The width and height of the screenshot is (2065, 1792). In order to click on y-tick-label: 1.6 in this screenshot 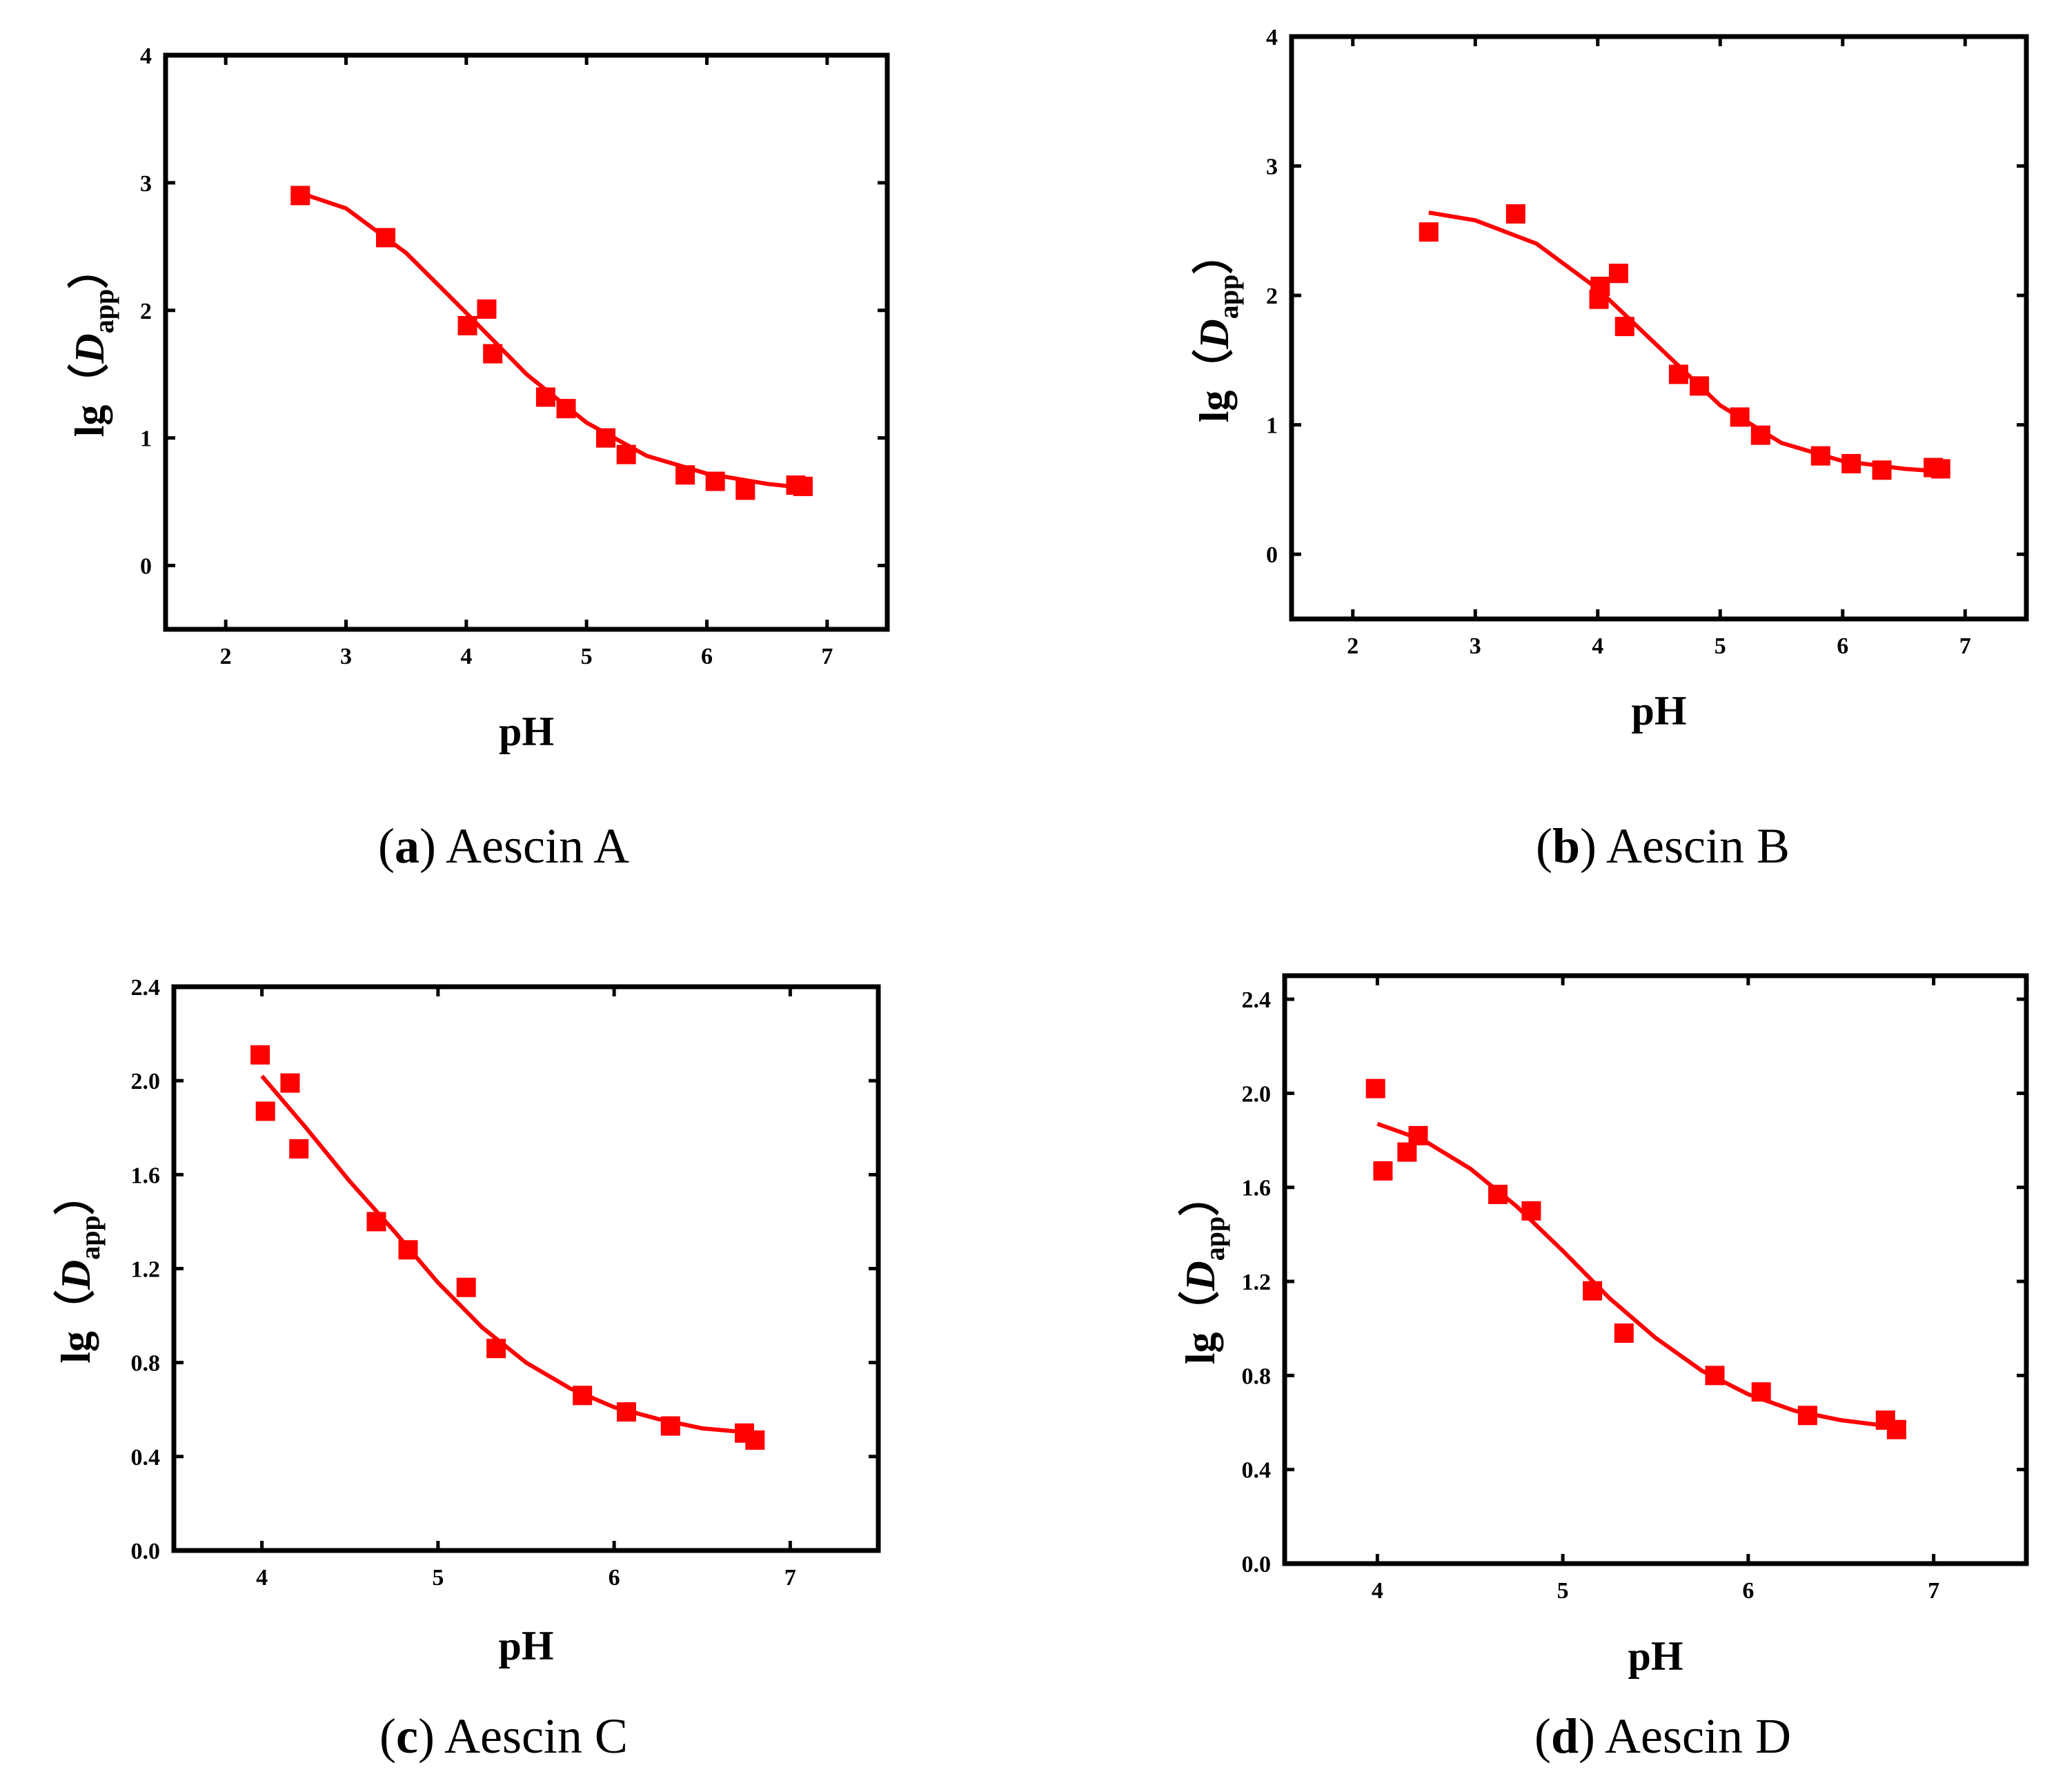, I will do `click(146, 1175)`.